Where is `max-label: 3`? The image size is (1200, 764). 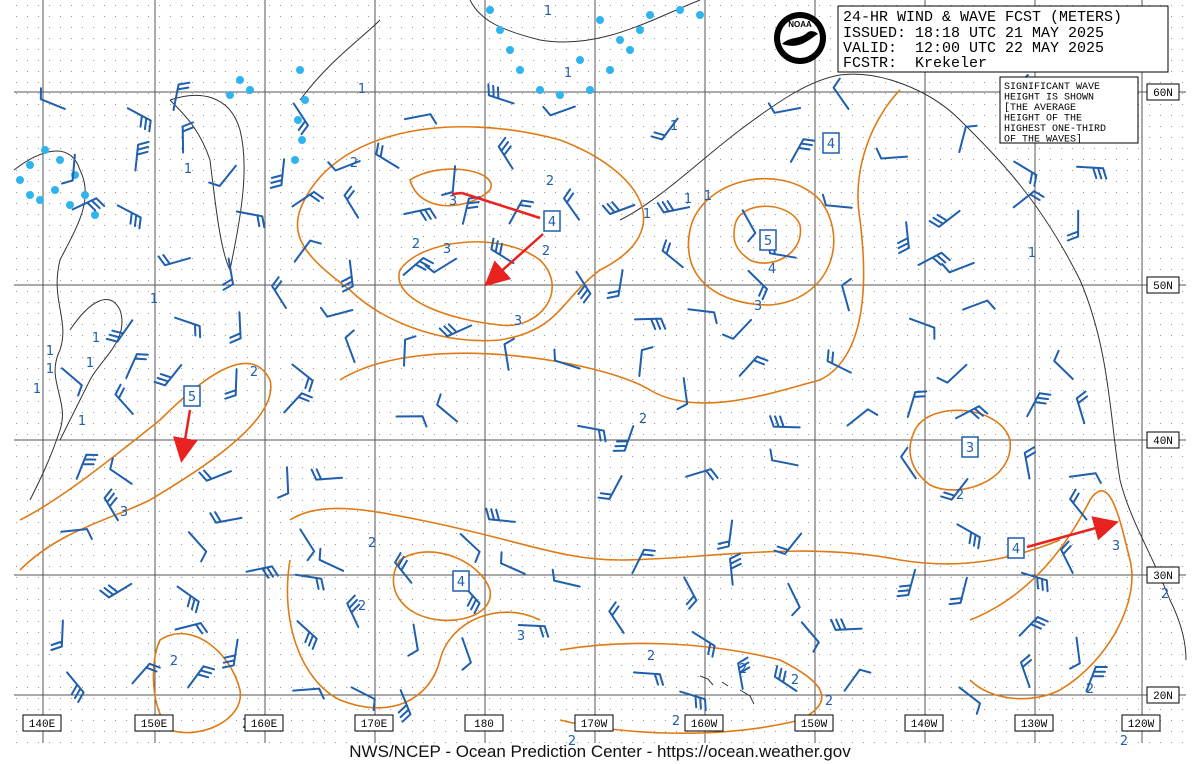 max-label: 3 is located at coordinates (970, 448).